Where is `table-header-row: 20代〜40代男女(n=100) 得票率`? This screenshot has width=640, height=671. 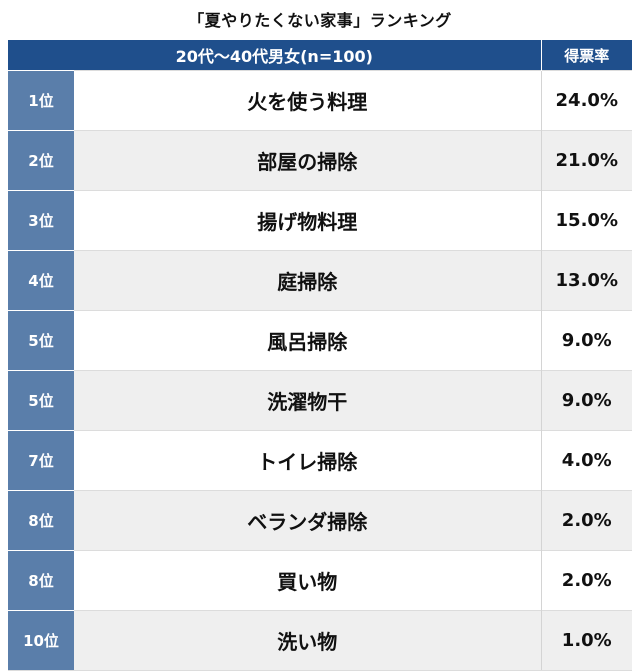
table-header-row: 20代〜40代男女(n=100) 得票率 is located at coordinates (320, 55).